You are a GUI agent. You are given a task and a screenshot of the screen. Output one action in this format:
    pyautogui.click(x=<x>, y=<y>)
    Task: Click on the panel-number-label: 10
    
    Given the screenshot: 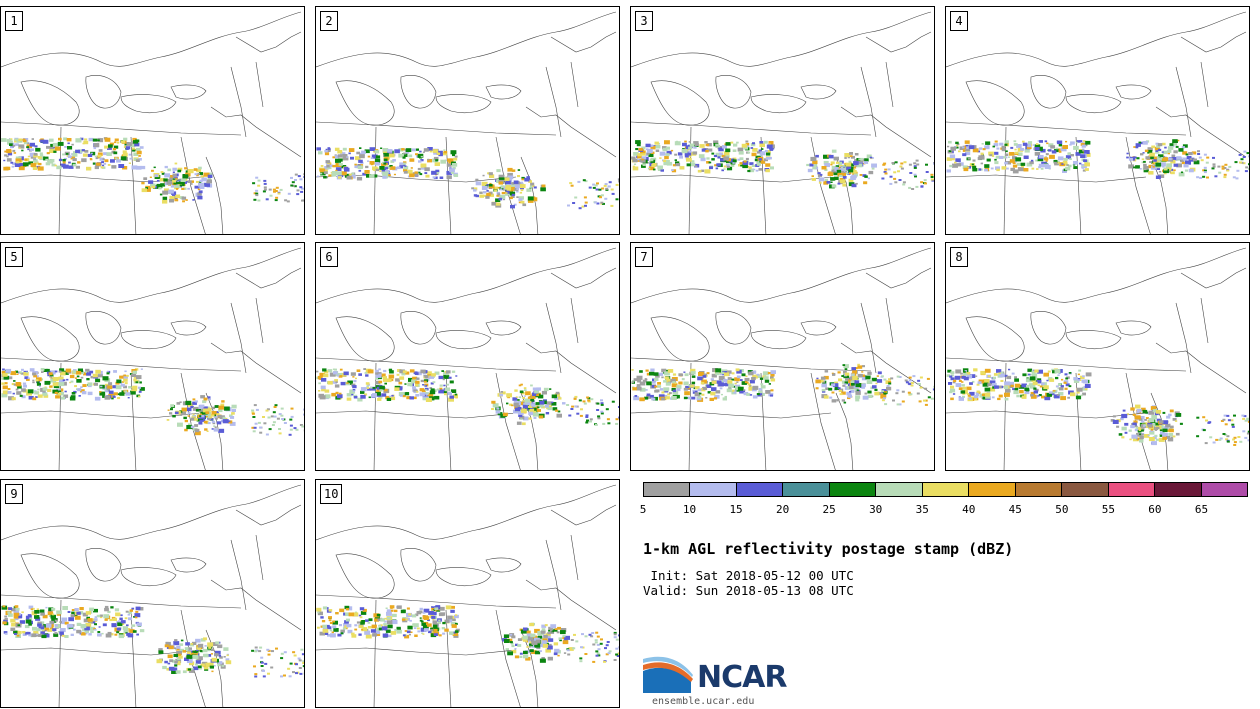 What is the action you would take?
    pyautogui.click(x=331, y=494)
    